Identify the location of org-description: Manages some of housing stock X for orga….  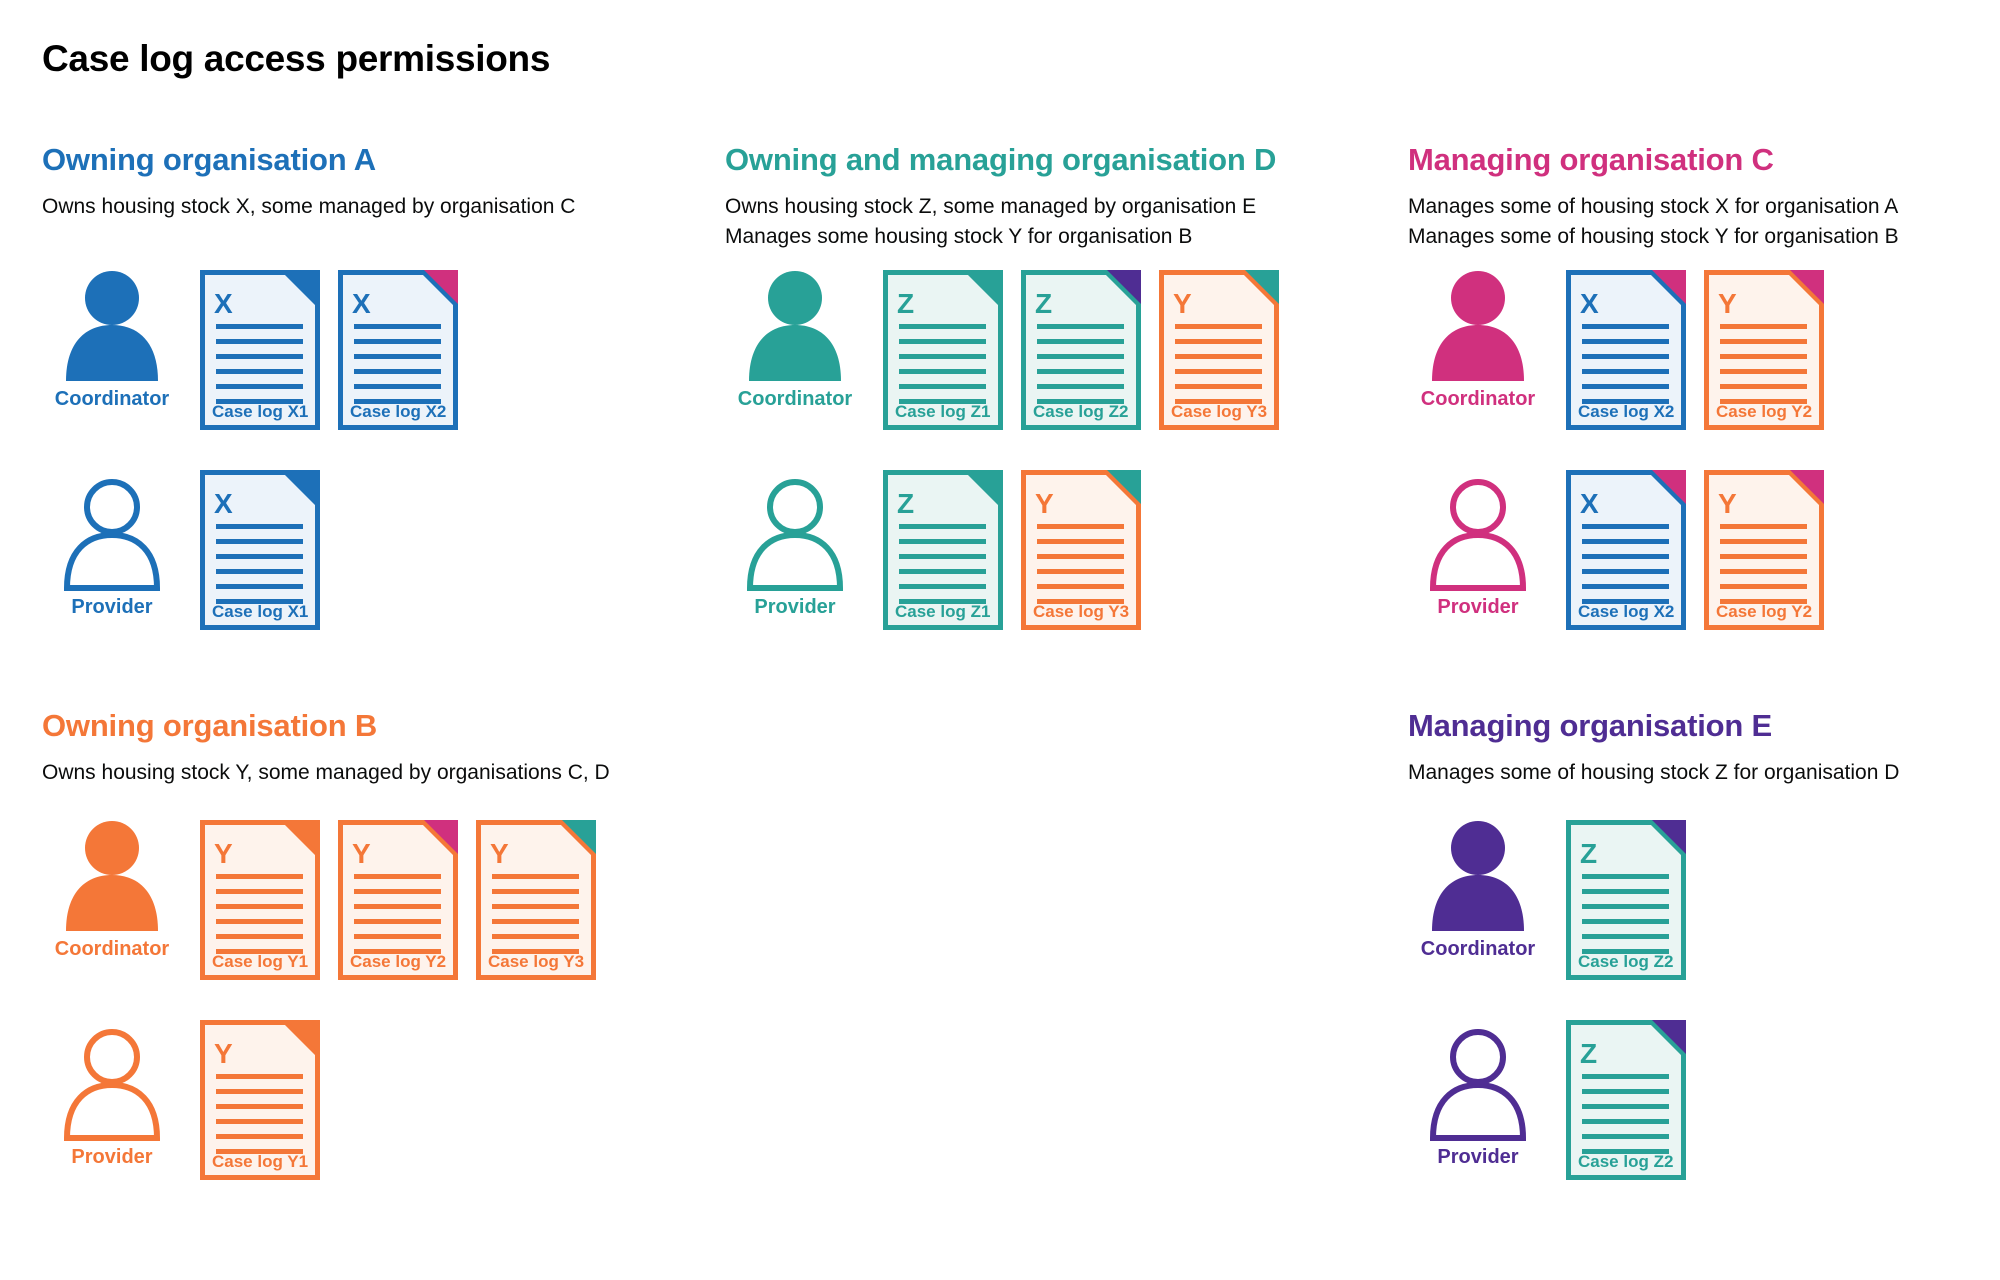
(1704, 222).